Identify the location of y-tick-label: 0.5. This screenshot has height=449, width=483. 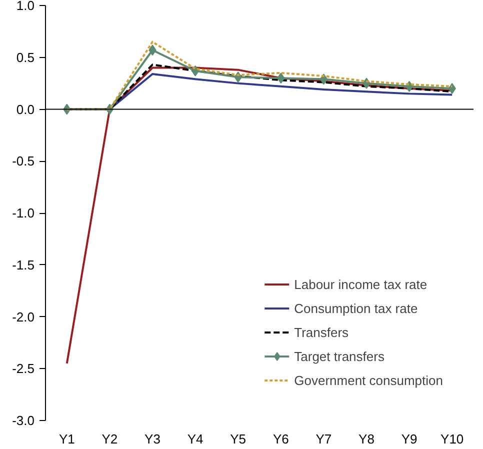
(25, 57).